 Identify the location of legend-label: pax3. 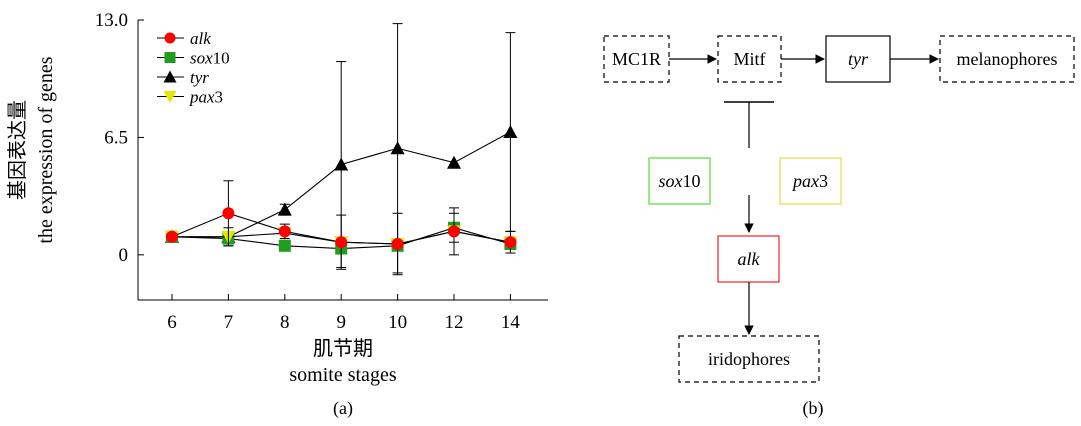
(206, 97).